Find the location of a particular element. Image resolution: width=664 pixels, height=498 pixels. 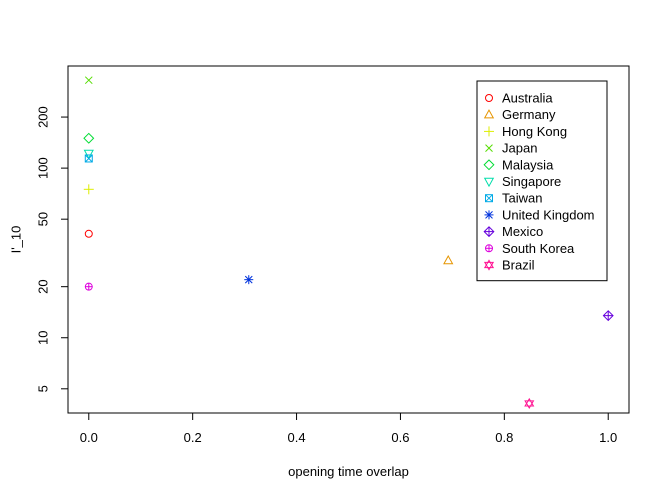

legend-marker-taiwan is located at coordinates (489, 198).